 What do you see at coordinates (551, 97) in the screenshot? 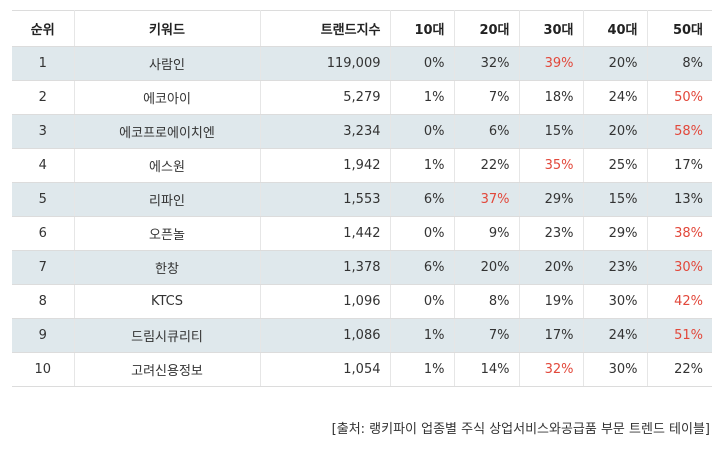
I see `cell-age-30s: 18%` at bounding box center [551, 97].